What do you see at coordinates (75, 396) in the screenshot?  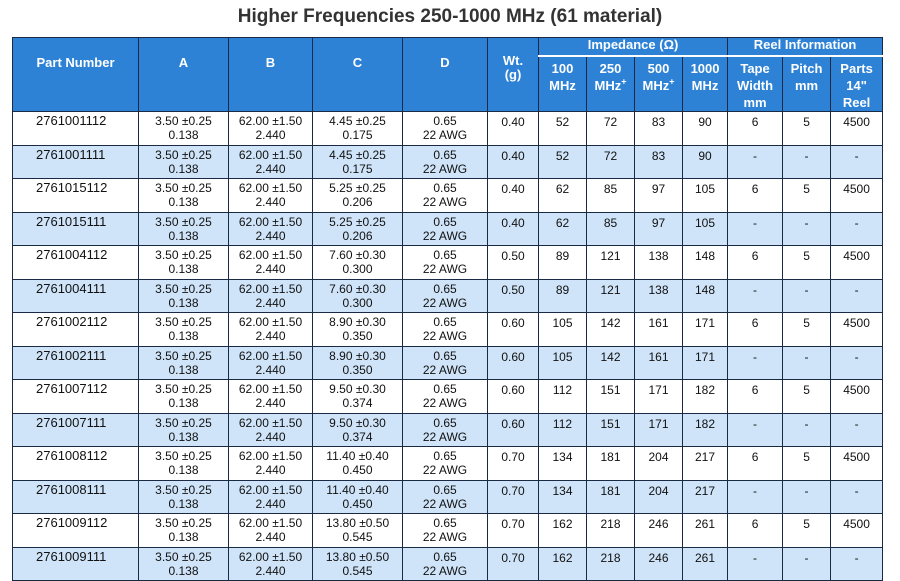 I see `part-number: 2761007112` at bounding box center [75, 396].